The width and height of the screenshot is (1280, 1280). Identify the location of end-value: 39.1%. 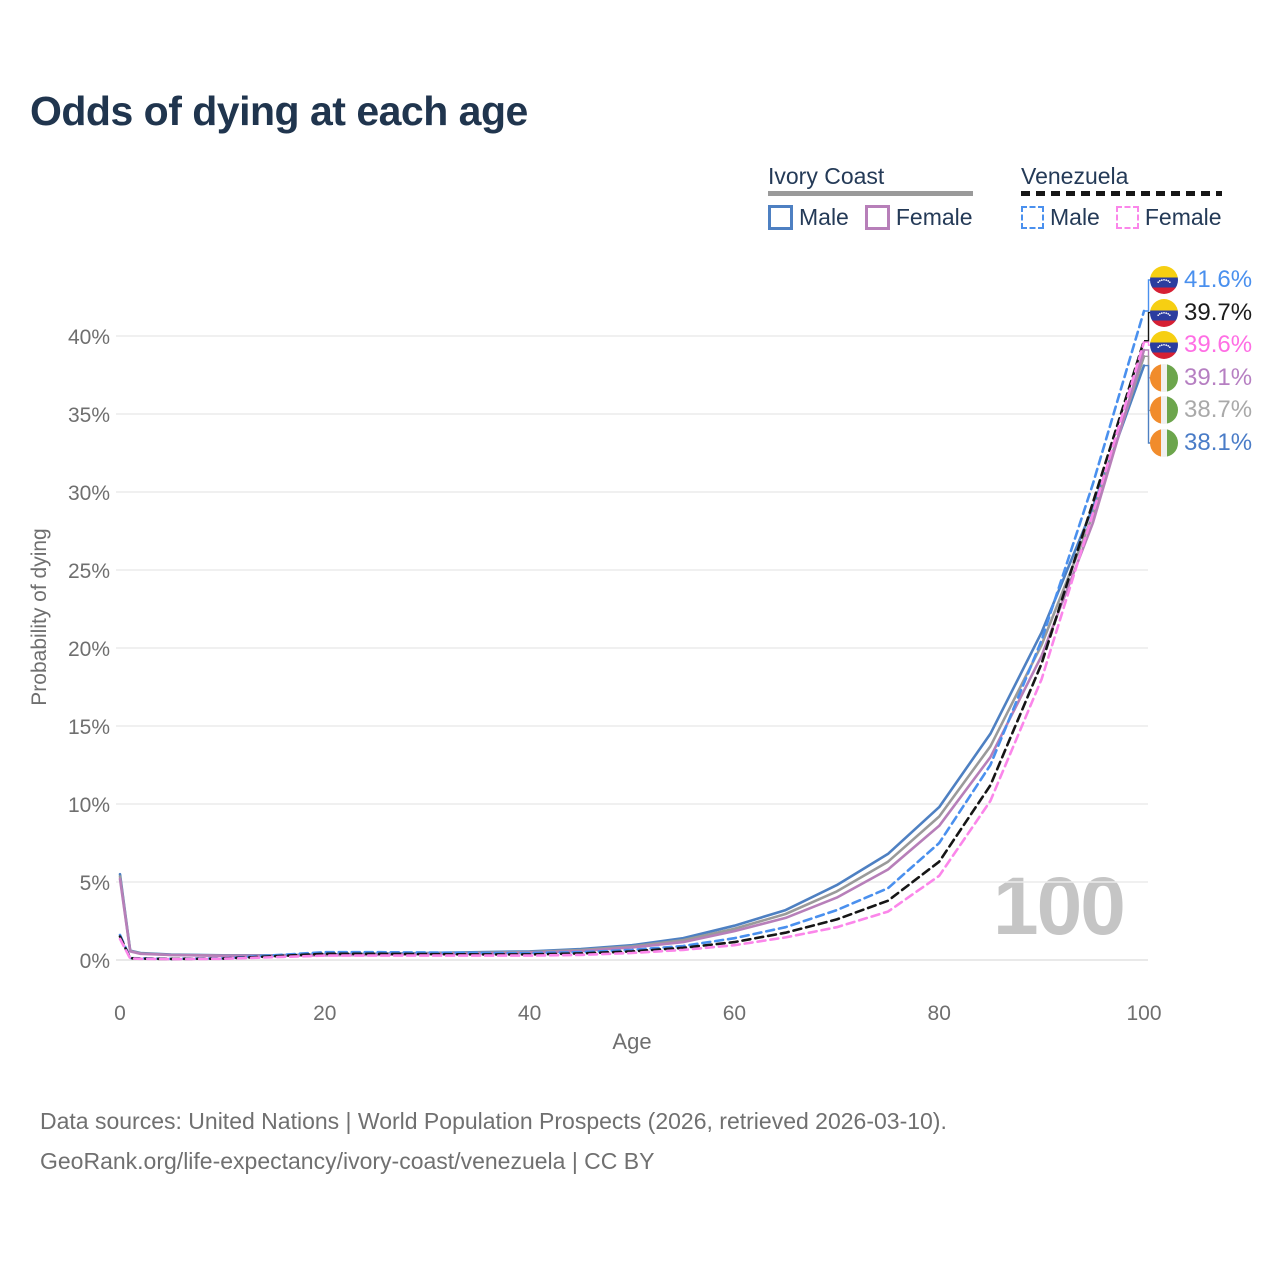
(1218, 377).